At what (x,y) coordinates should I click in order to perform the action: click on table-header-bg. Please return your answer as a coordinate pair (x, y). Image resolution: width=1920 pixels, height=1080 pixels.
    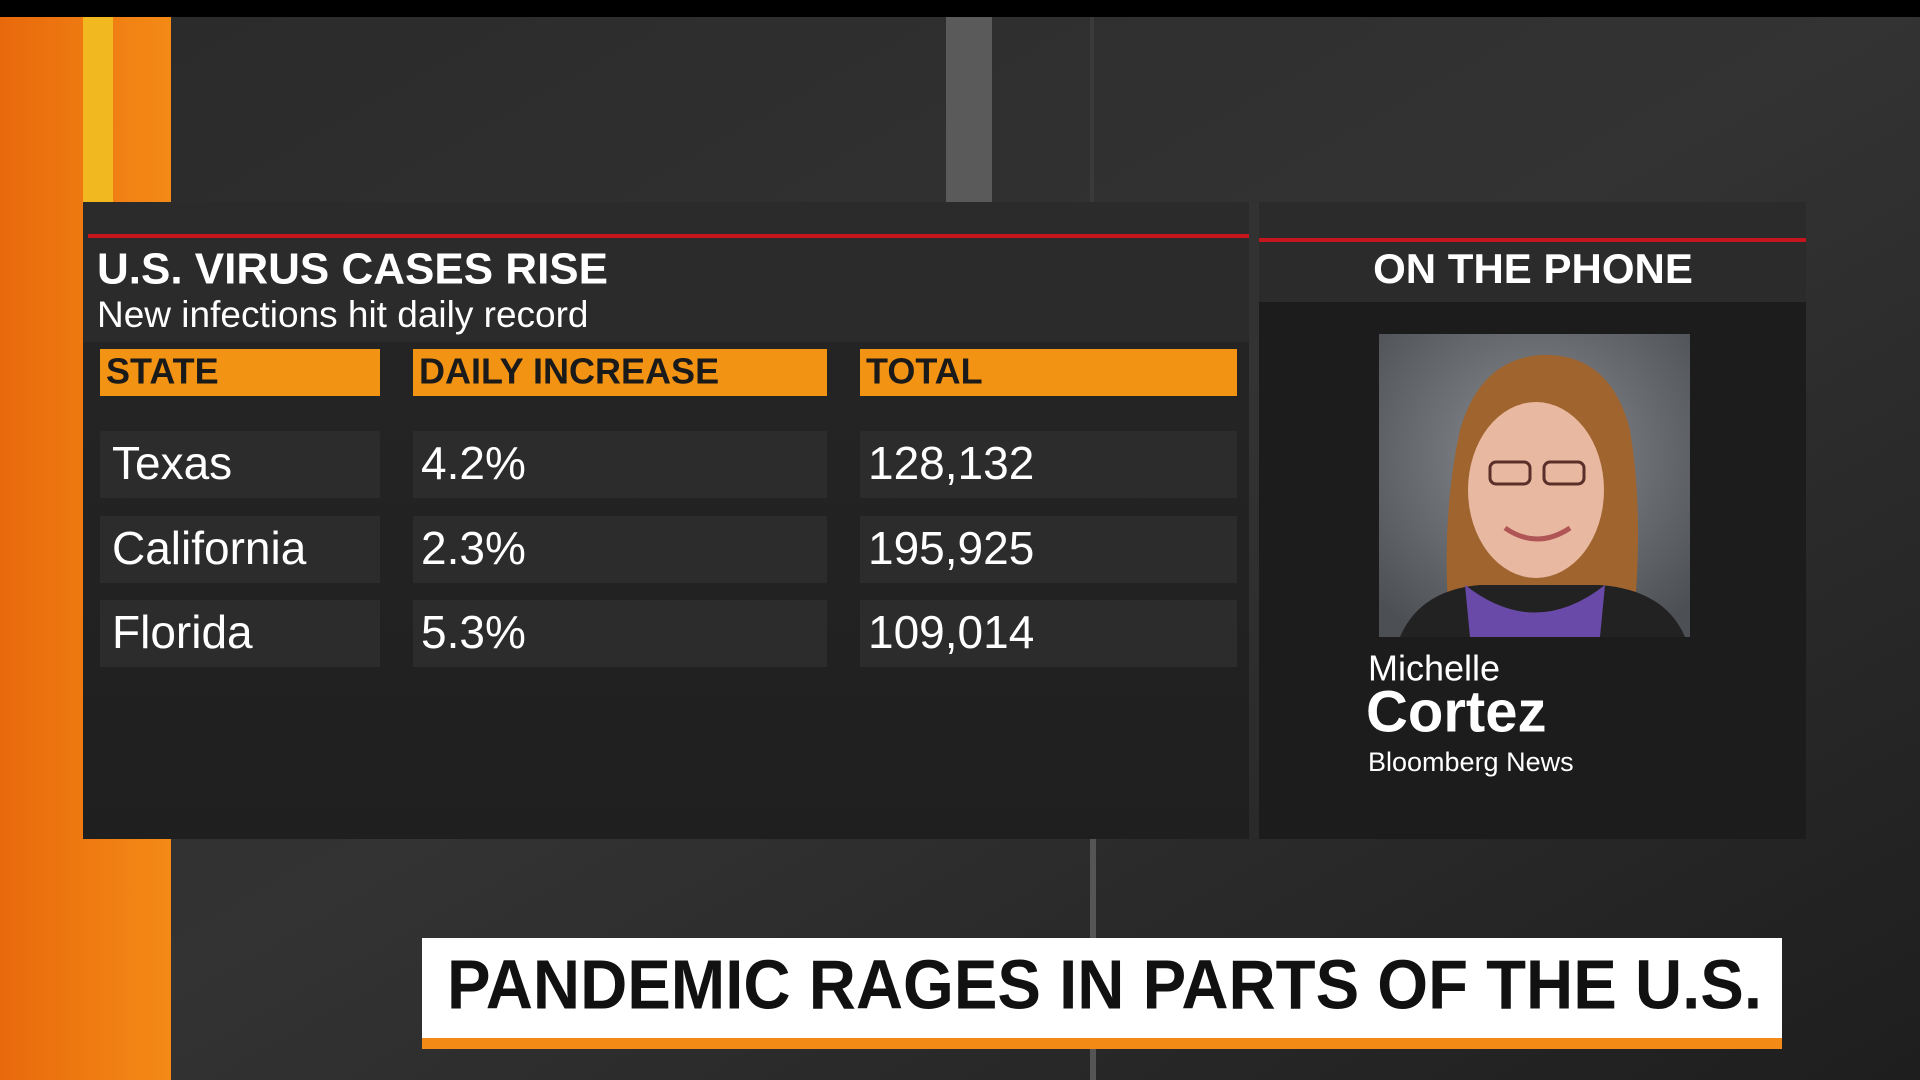
    Looking at the image, I should click on (666, 272).